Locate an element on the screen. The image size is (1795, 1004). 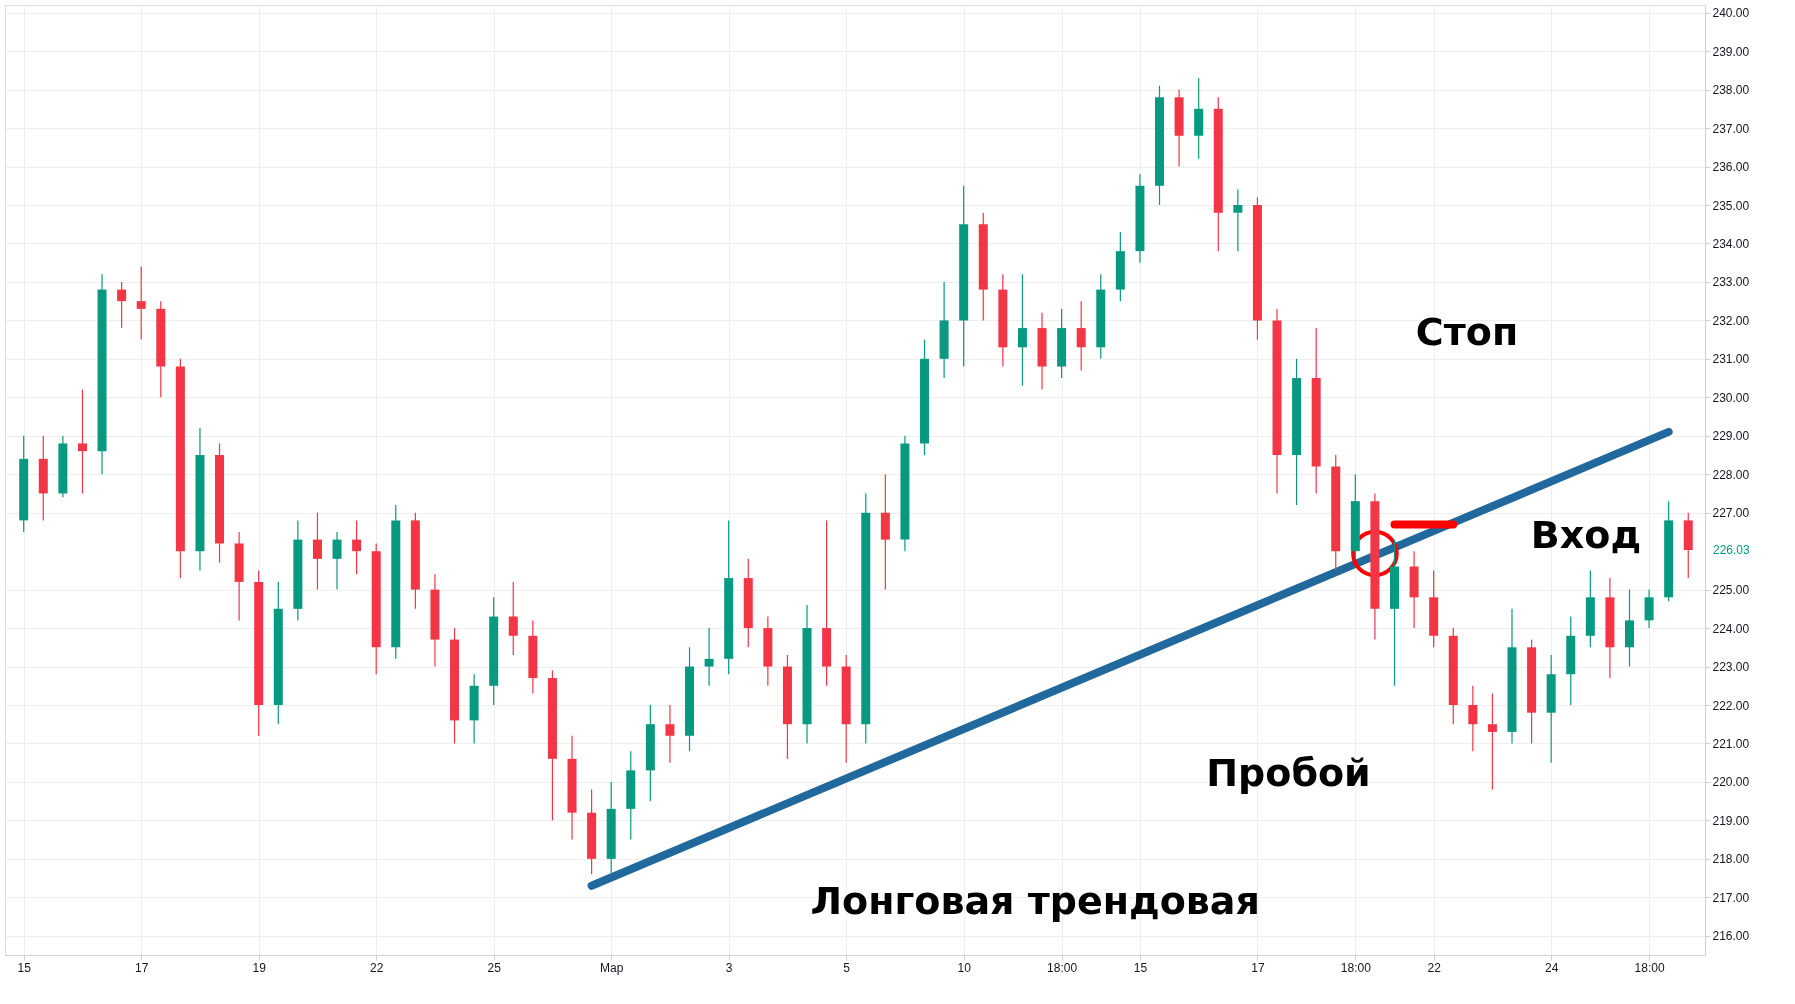
x-tick-label: 5 is located at coordinates (847, 967).